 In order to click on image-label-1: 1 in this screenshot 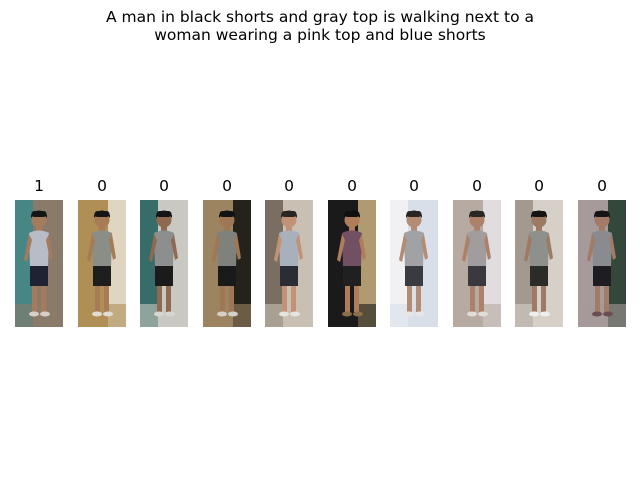, I will do `click(39, 186)`.